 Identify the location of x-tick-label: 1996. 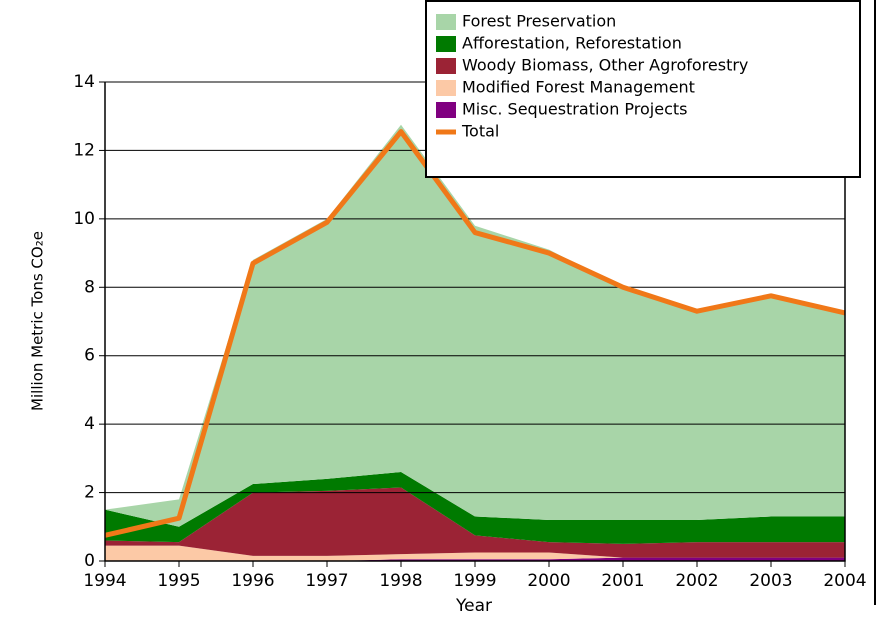
(252, 581).